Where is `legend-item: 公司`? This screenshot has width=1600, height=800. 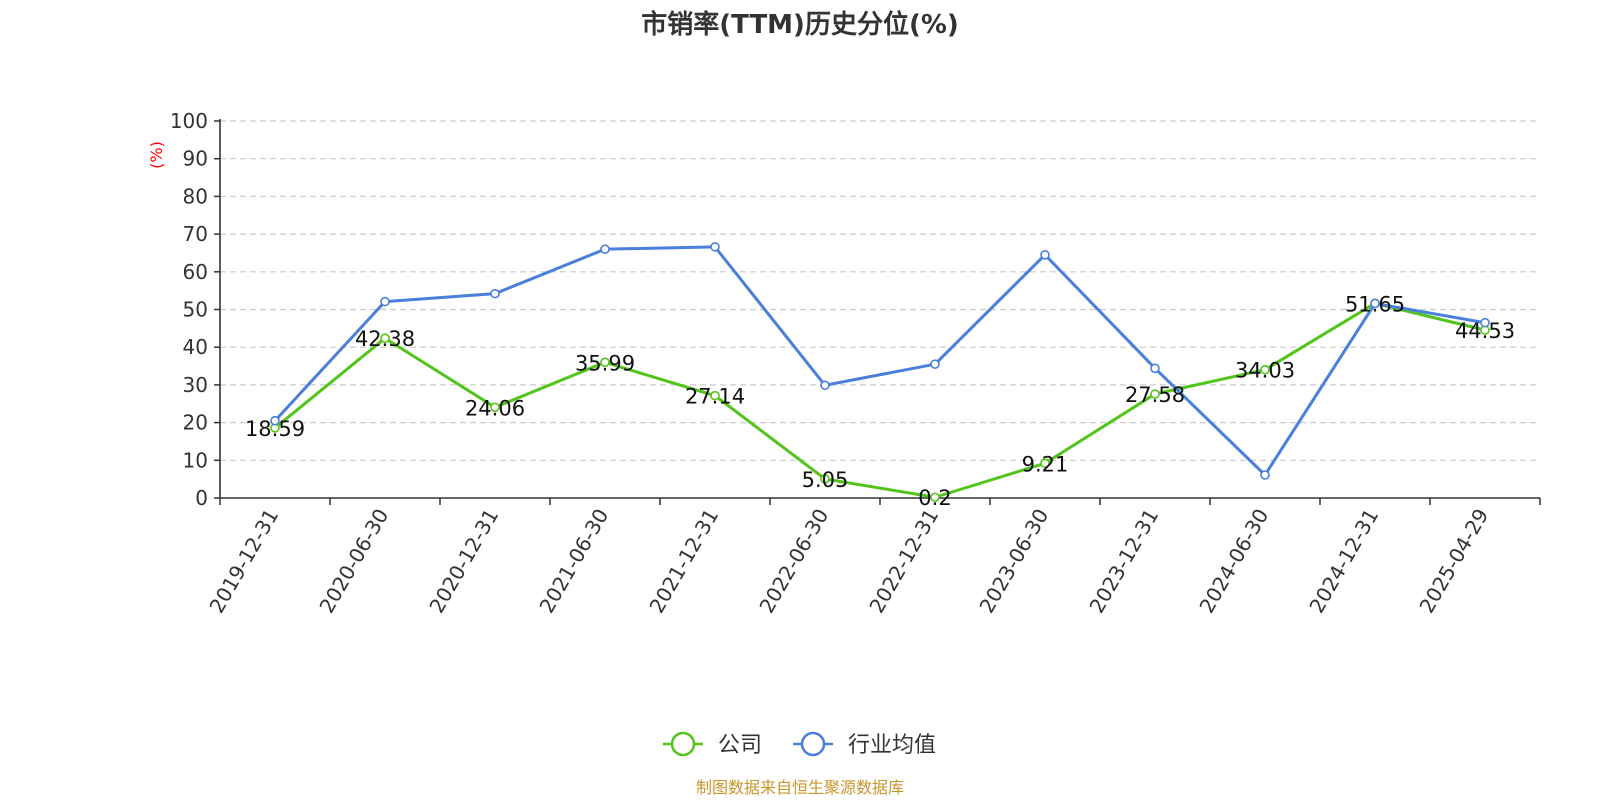
legend-item: 公司 is located at coordinates (712, 744).